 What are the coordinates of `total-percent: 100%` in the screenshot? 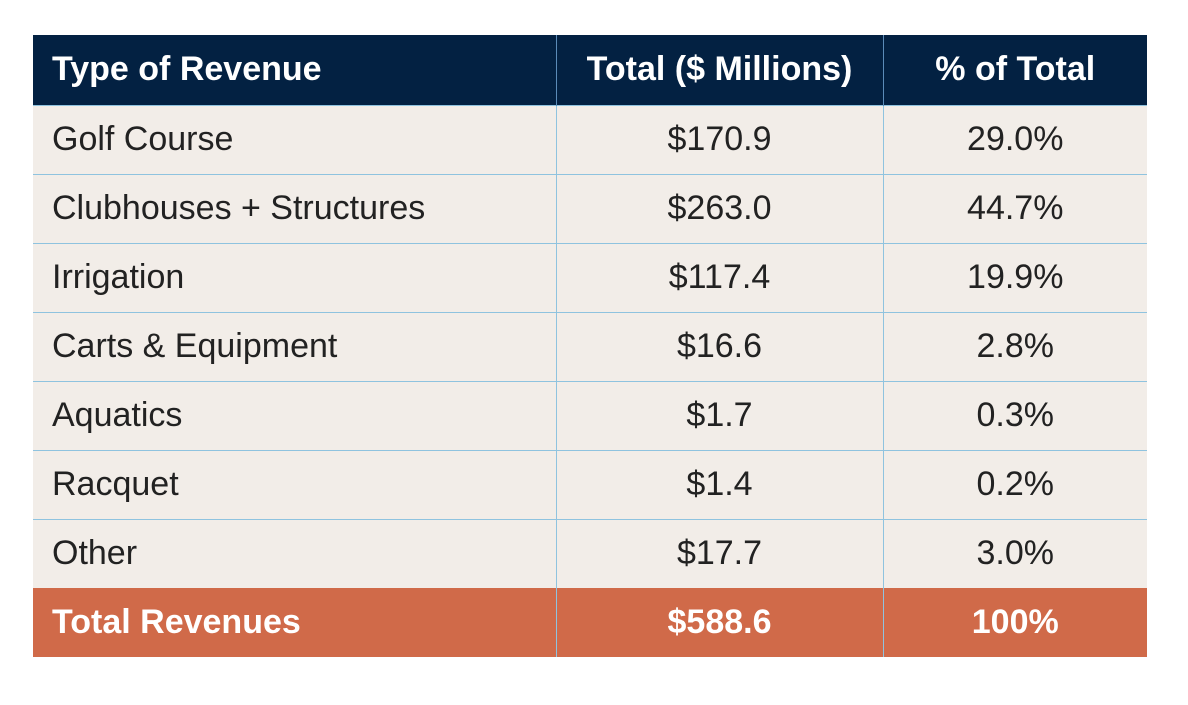 It's located at (1014, 622).